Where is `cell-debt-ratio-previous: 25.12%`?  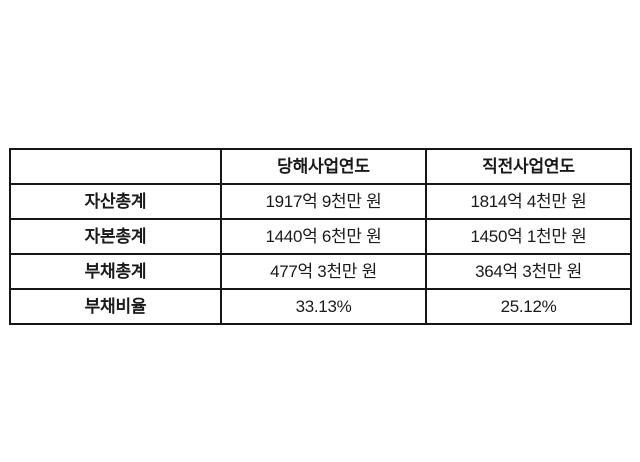
cell-debt-ratio-previous: 25.12% is located at coordinates (528, 306).